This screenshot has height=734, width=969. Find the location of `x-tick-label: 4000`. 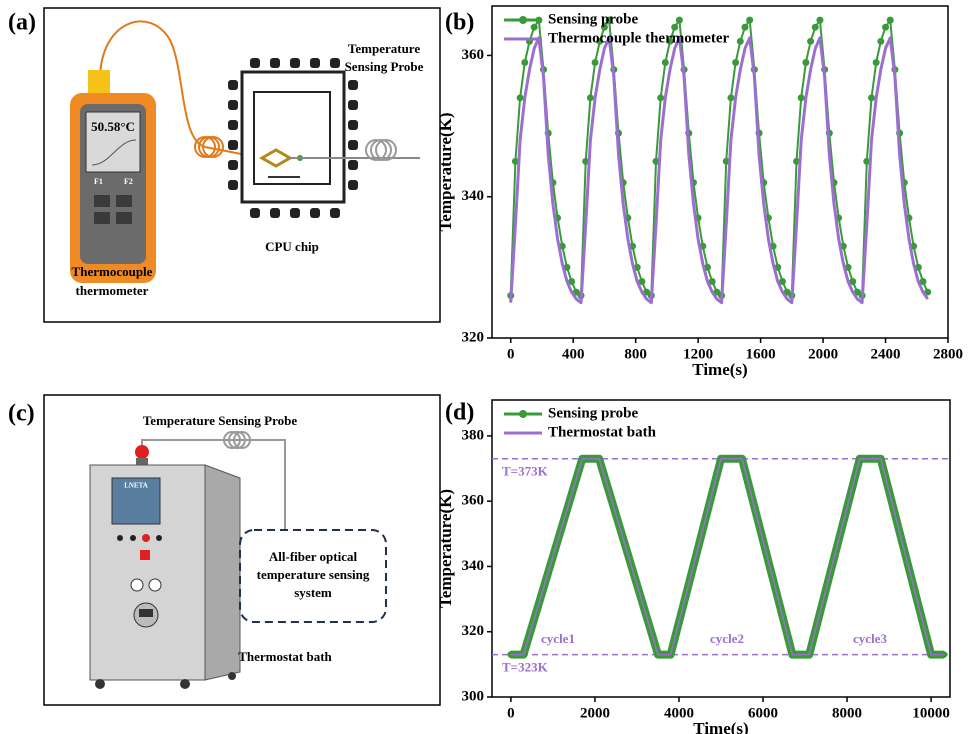

x-tick-label: 4000 is located at coordinates (679, 713).